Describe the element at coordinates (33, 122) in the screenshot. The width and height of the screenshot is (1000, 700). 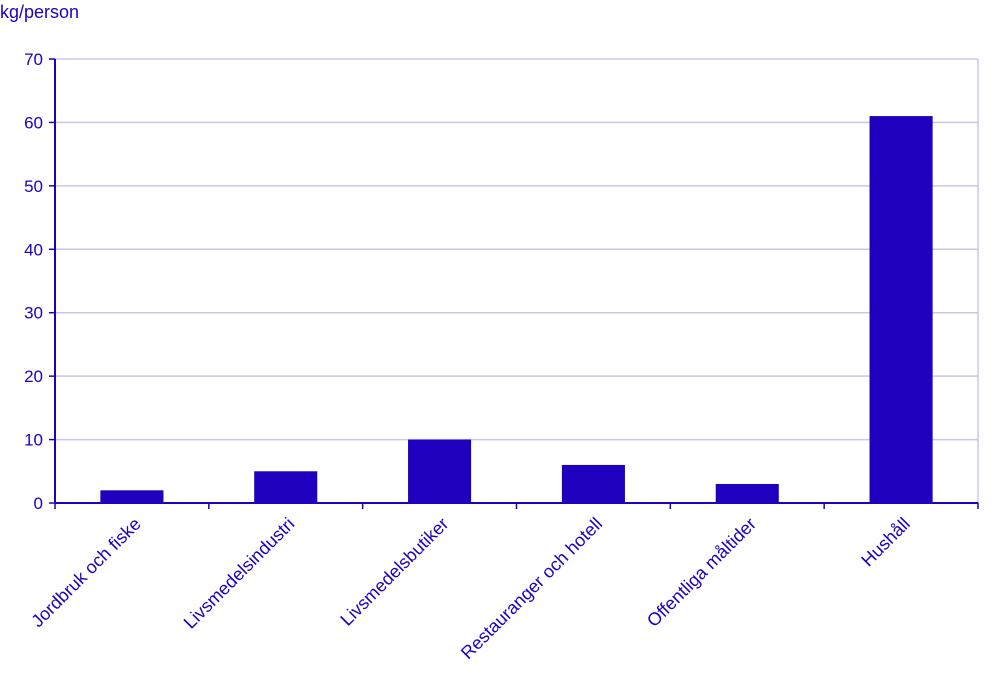
I see `y-tick-label: 60` at that location.